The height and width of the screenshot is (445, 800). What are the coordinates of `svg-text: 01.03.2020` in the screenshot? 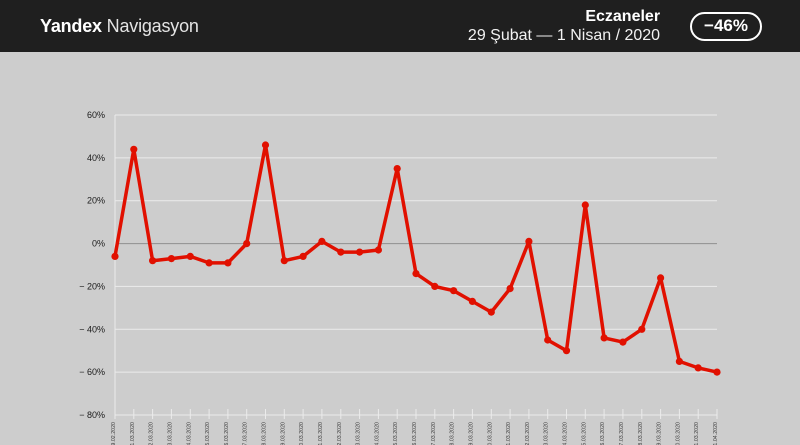 It's located at (133, 433).